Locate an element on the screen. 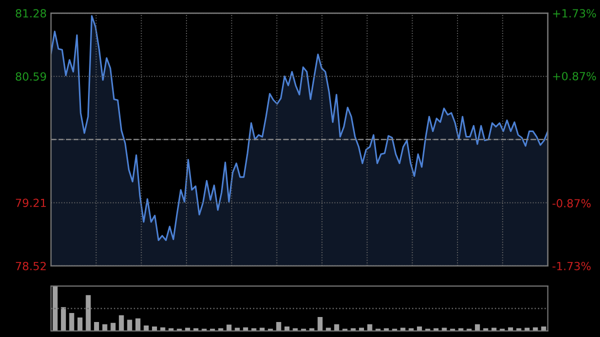 This screenshot has width=600, height=337. y2-tick-label: +0.87% is located at coordinates (574, 76).